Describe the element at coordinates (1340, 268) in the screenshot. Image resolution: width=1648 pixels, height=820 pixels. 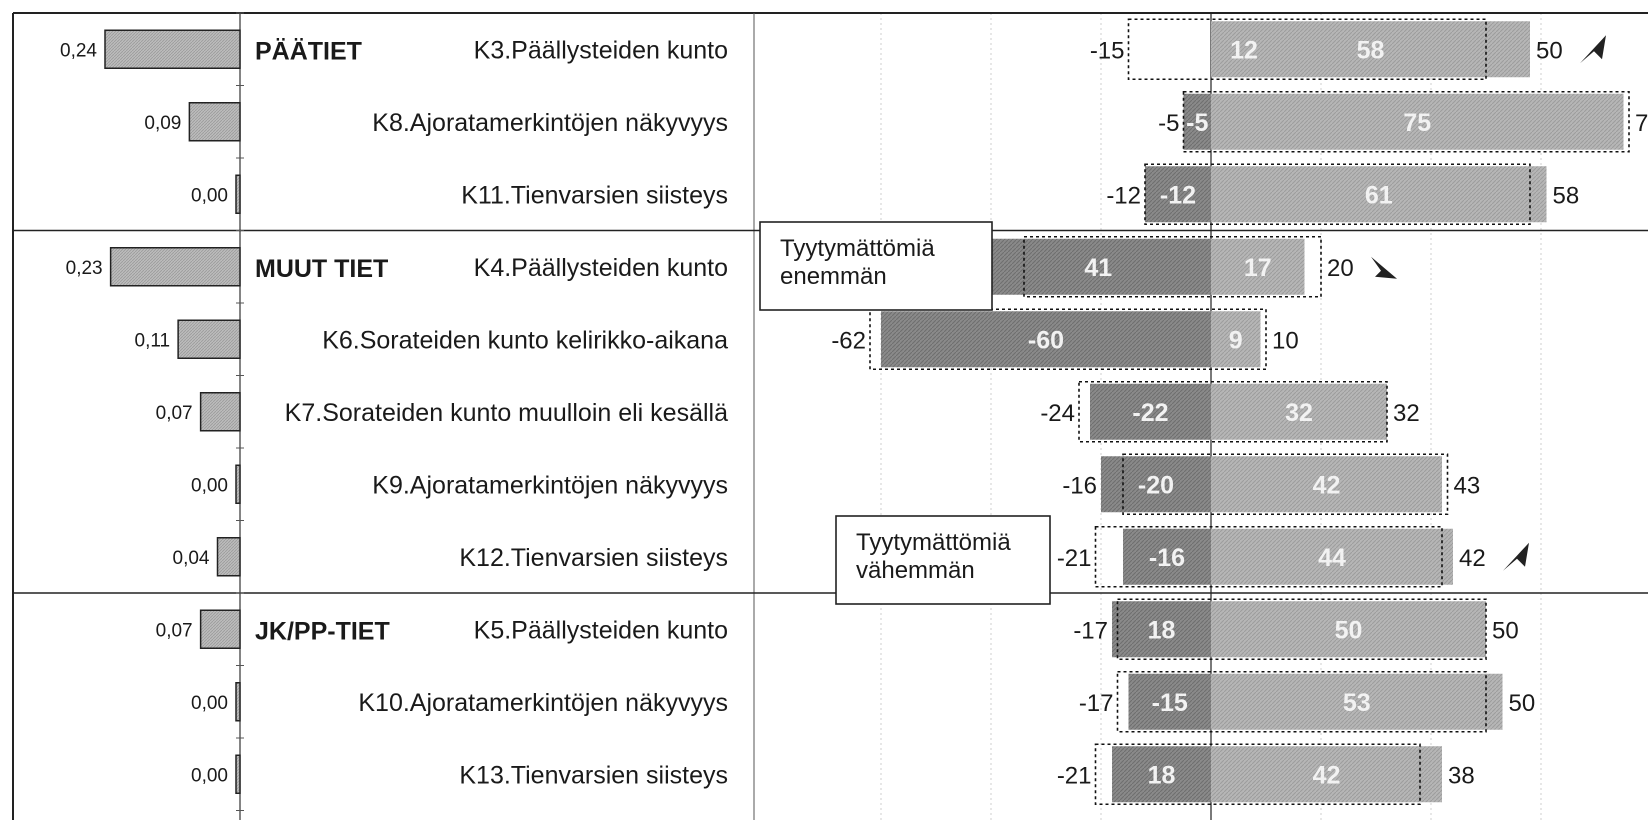
I see `previous-positive-label: 20` at that location.